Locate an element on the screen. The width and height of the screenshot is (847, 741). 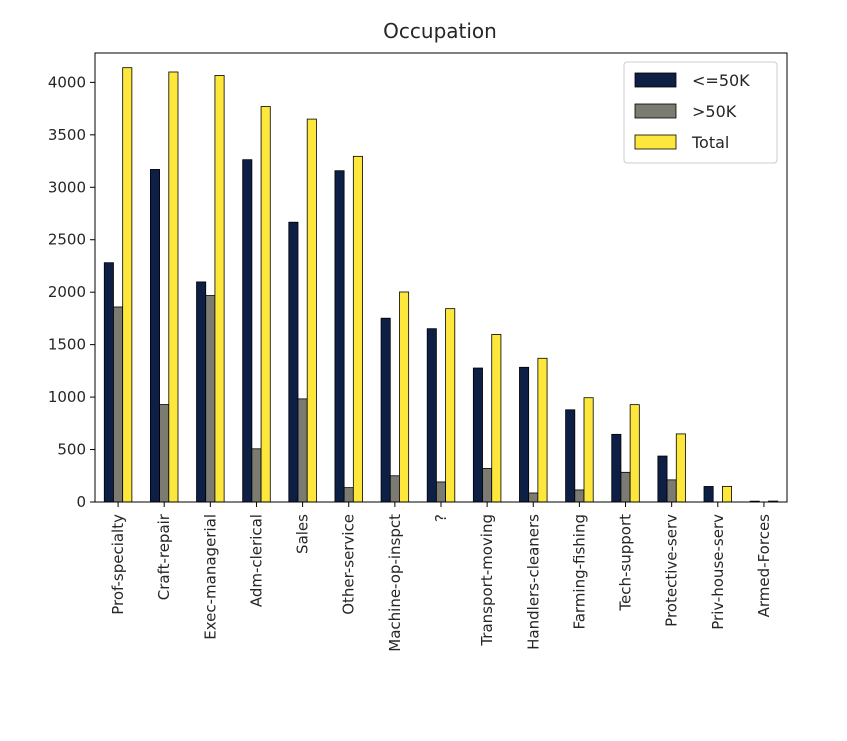
y-tick-label: 3500 is located at coordinates (67, 135).